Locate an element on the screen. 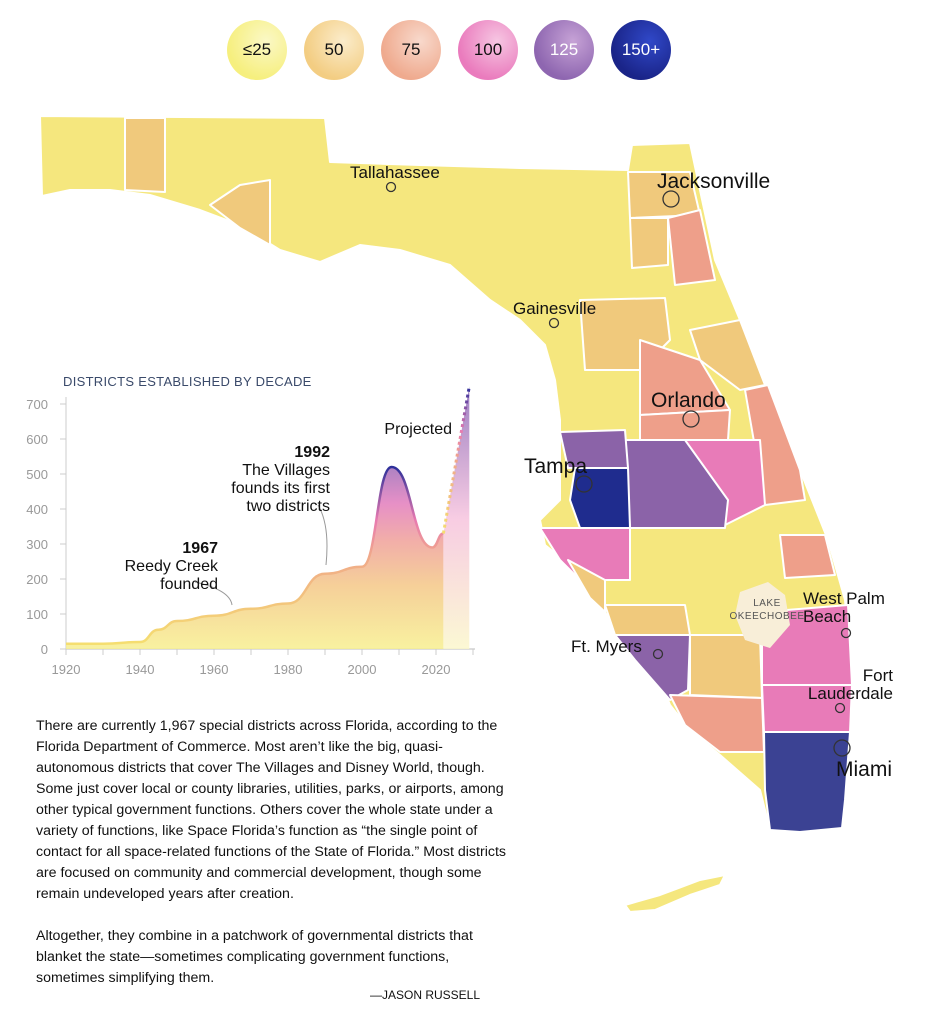 Image resolution: width=927 pixels, height=1024 pixels. y-tick-label: 700 is located at coordinates (37, 404).